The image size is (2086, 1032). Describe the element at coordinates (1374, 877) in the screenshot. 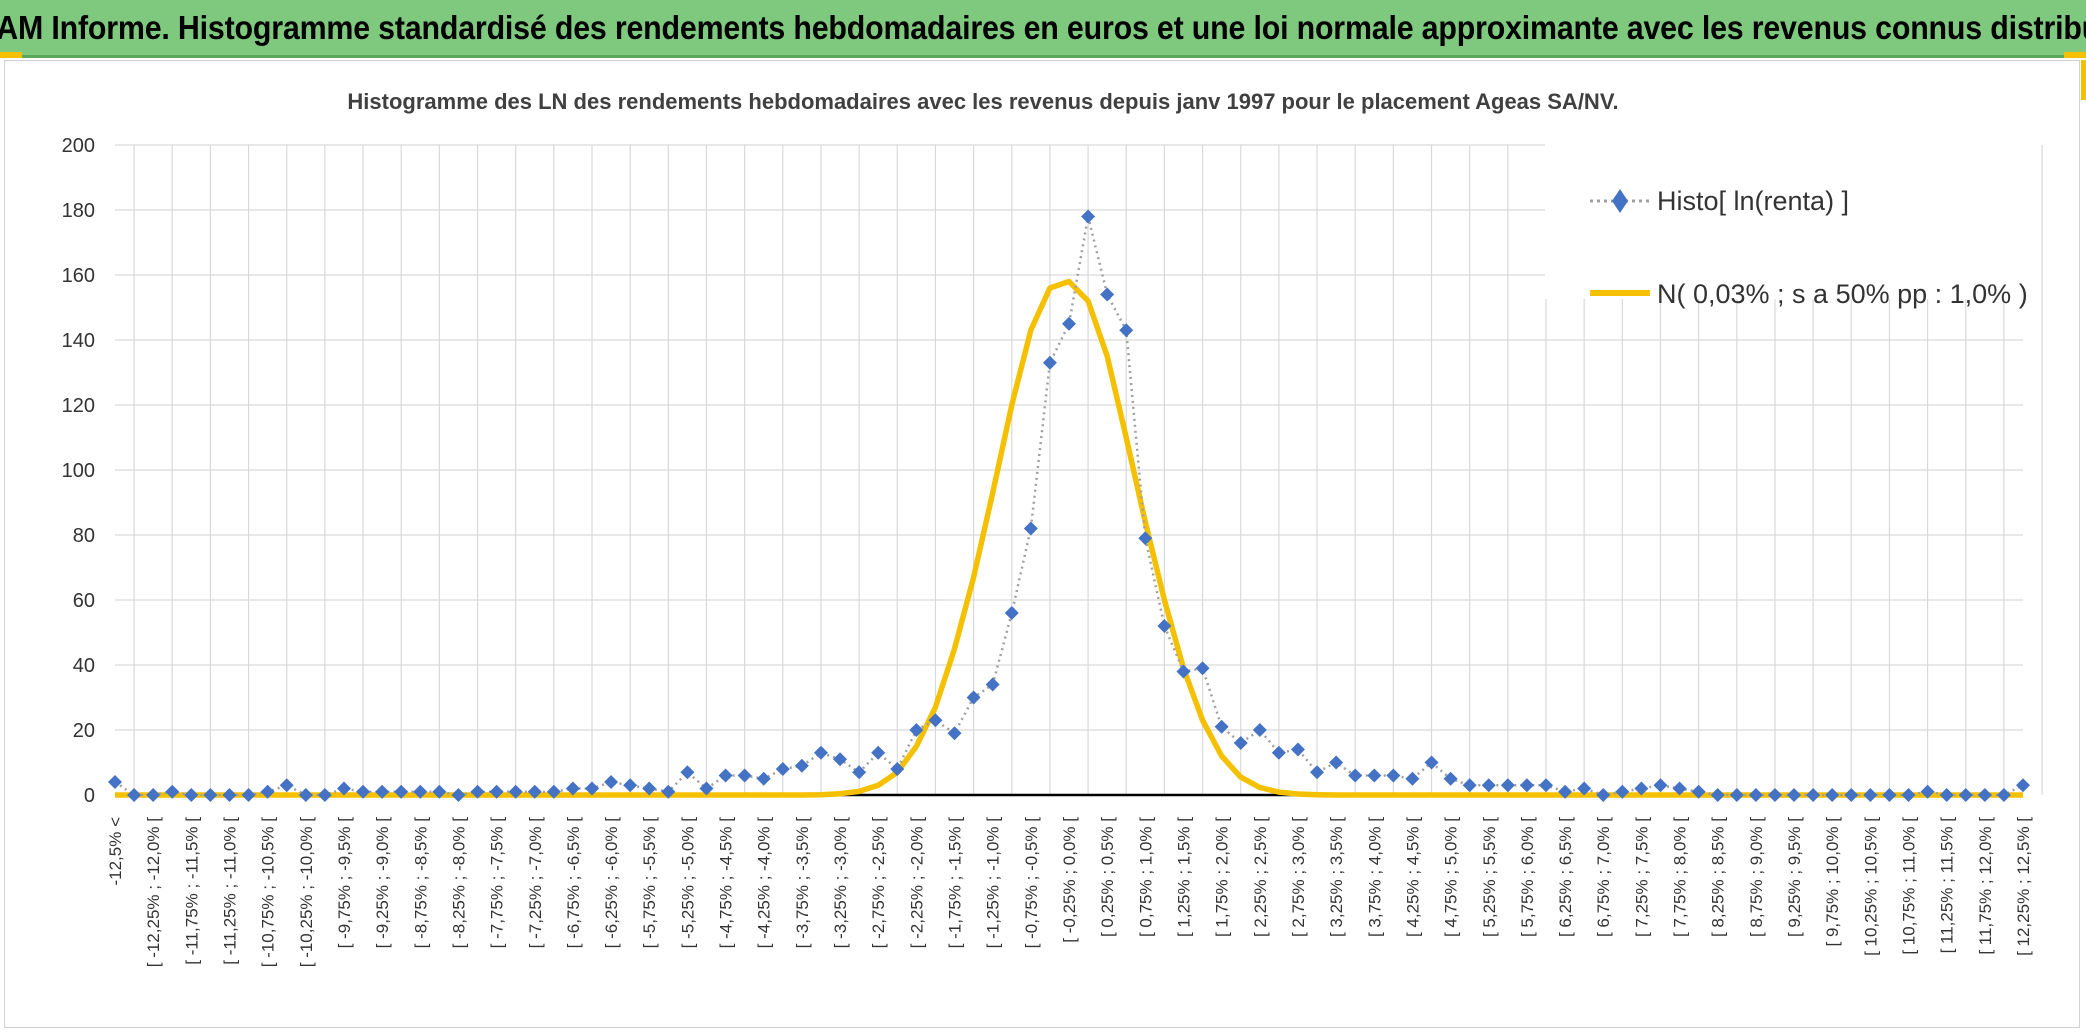

I see `x-tick-label: [ 3,75% ; 4,0% [` at that location.